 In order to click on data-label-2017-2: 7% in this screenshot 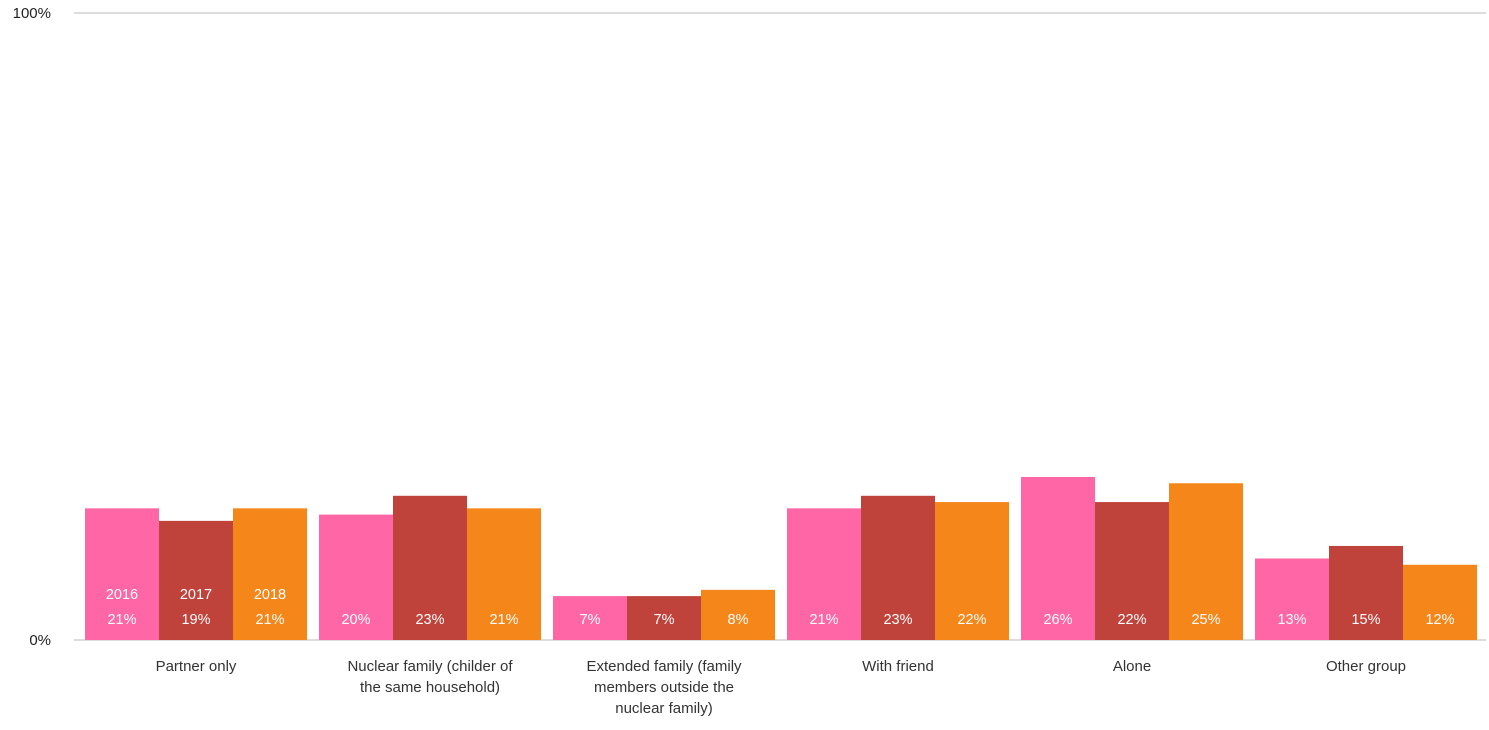, I will do `click(664, 620)`.